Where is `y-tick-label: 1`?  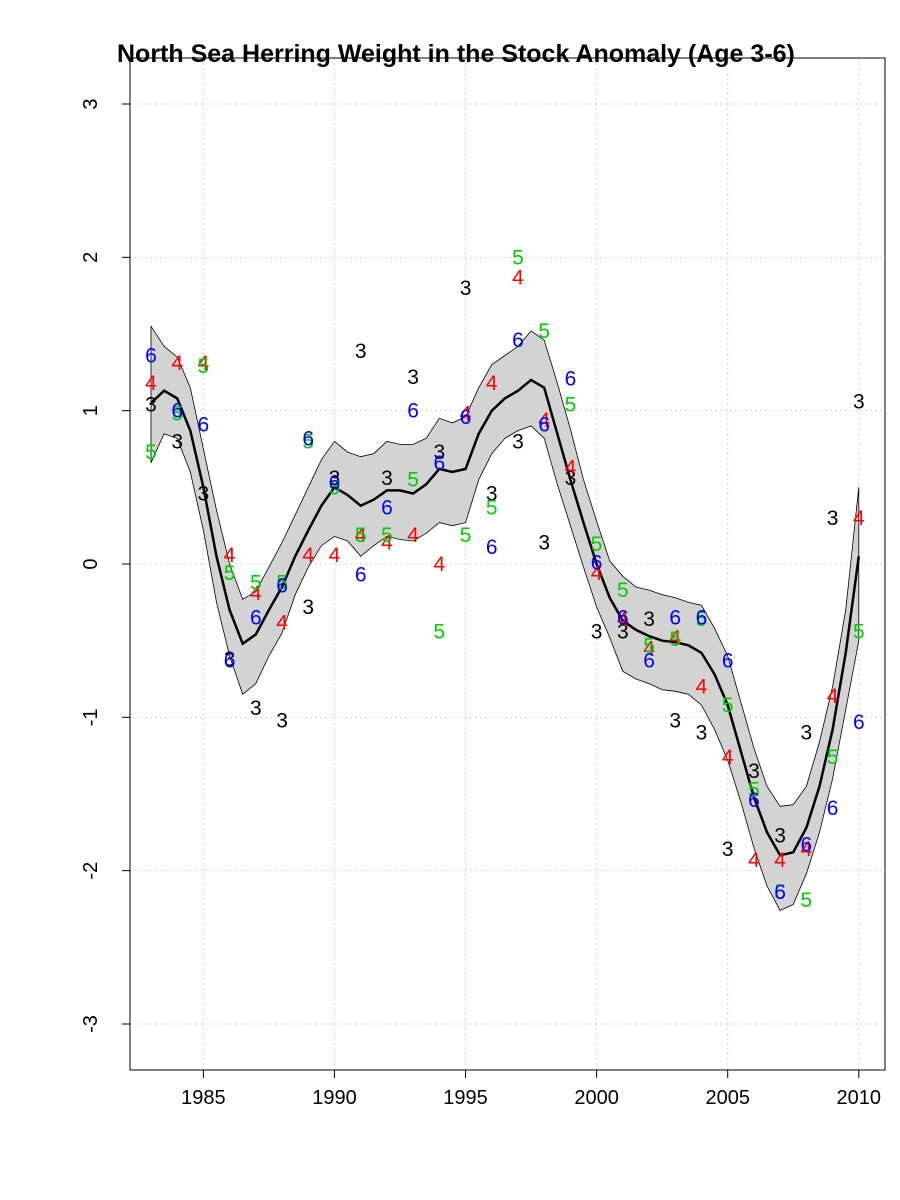 y-tick-label: 1 is located at coordinates (91, 410).